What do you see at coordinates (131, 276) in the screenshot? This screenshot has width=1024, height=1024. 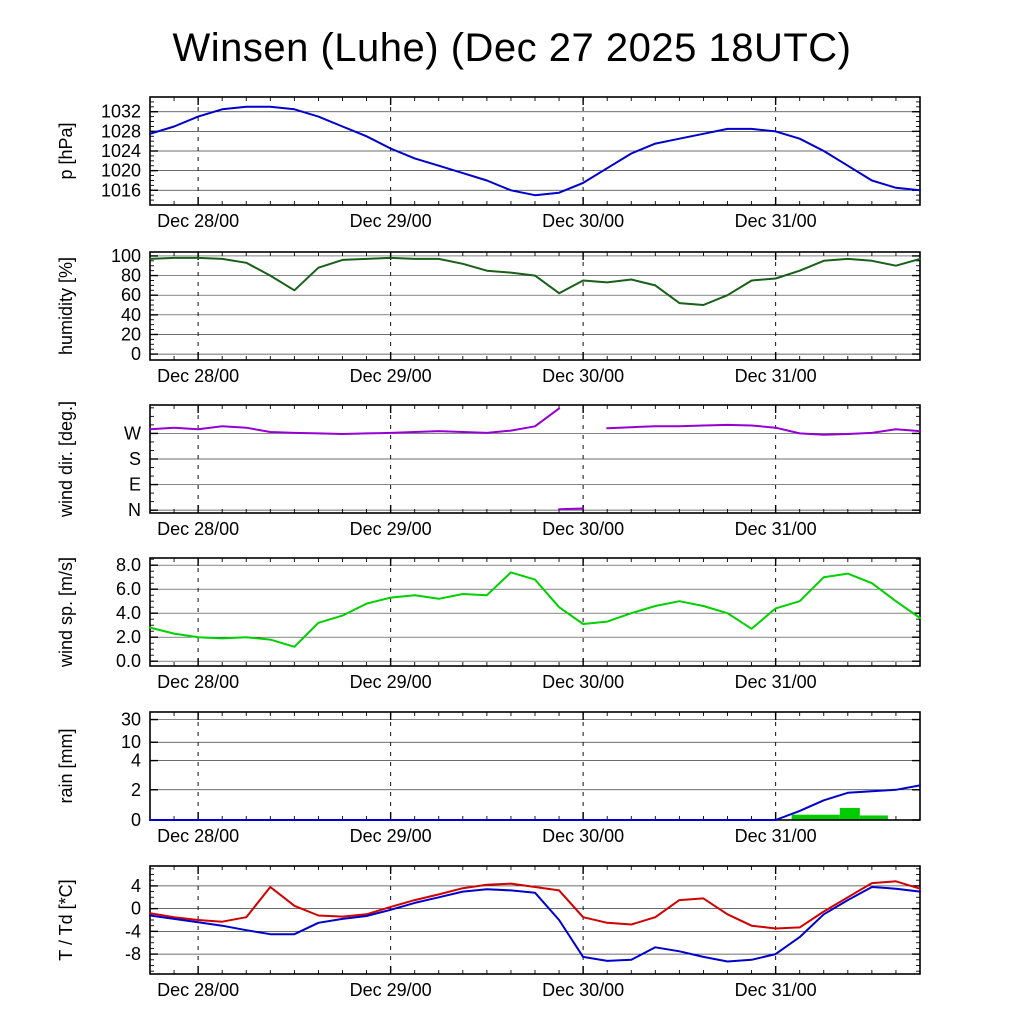 I see `ytick-label: 80` at bounding box center [131, 276].